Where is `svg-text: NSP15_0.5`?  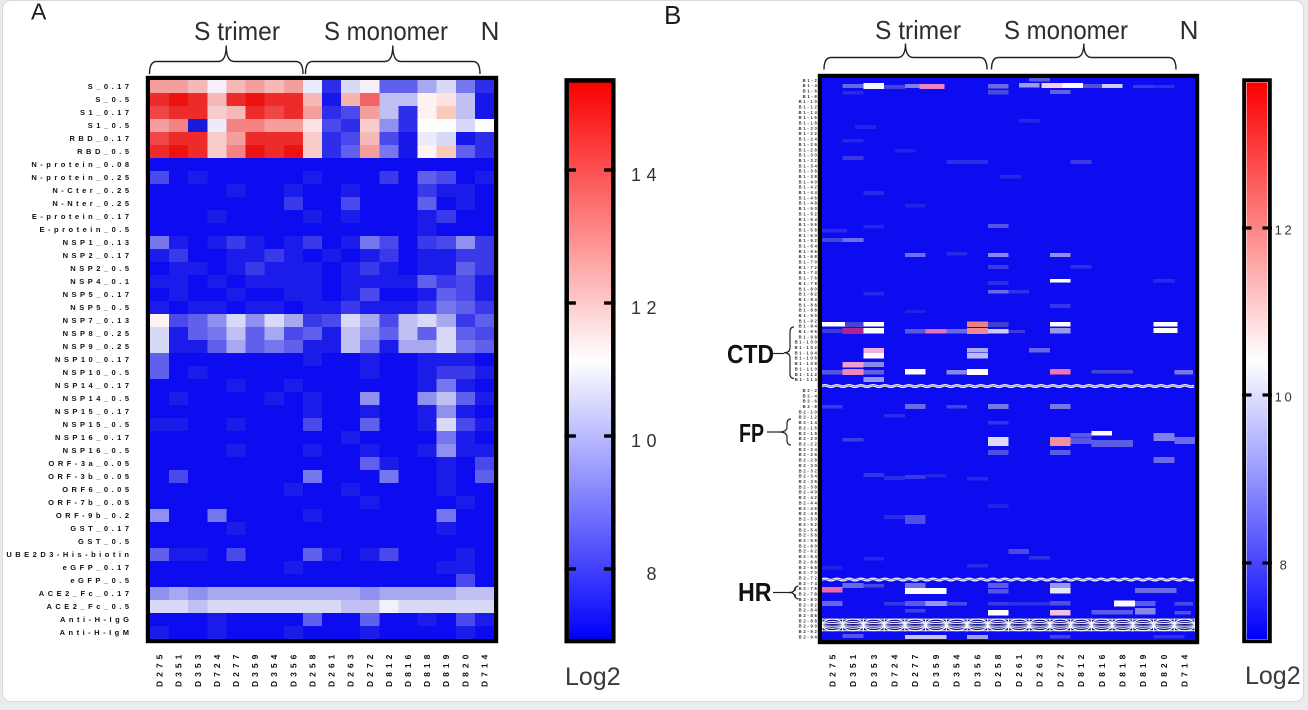
svg-text: NSP15_0.5 is located at coordinates (98, 424).